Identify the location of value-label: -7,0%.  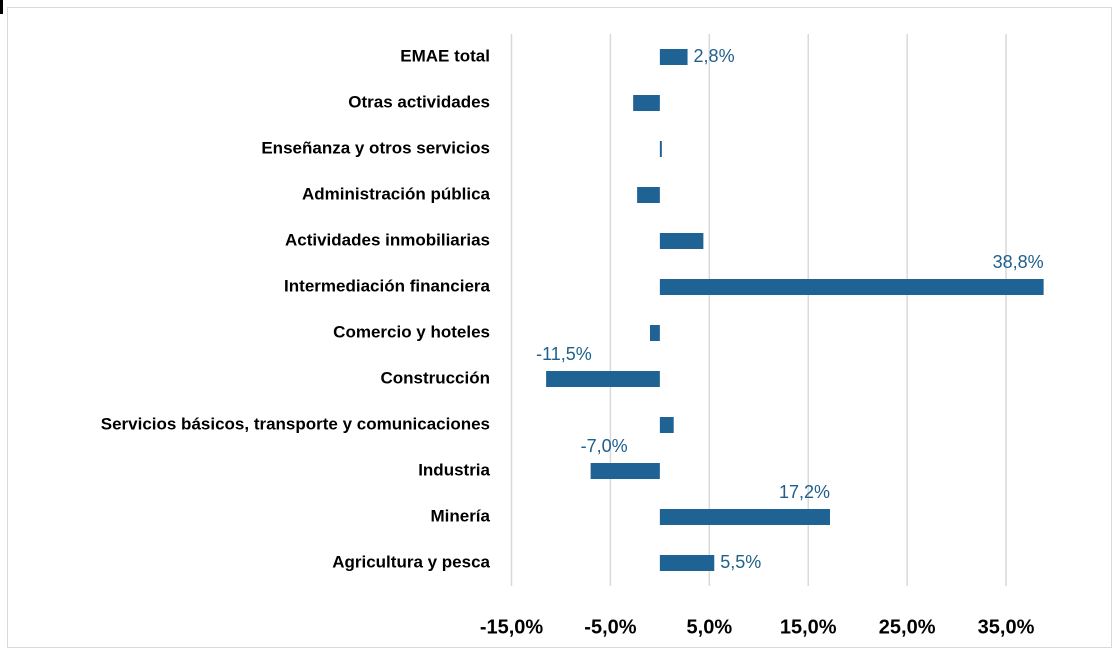
(604, 446).